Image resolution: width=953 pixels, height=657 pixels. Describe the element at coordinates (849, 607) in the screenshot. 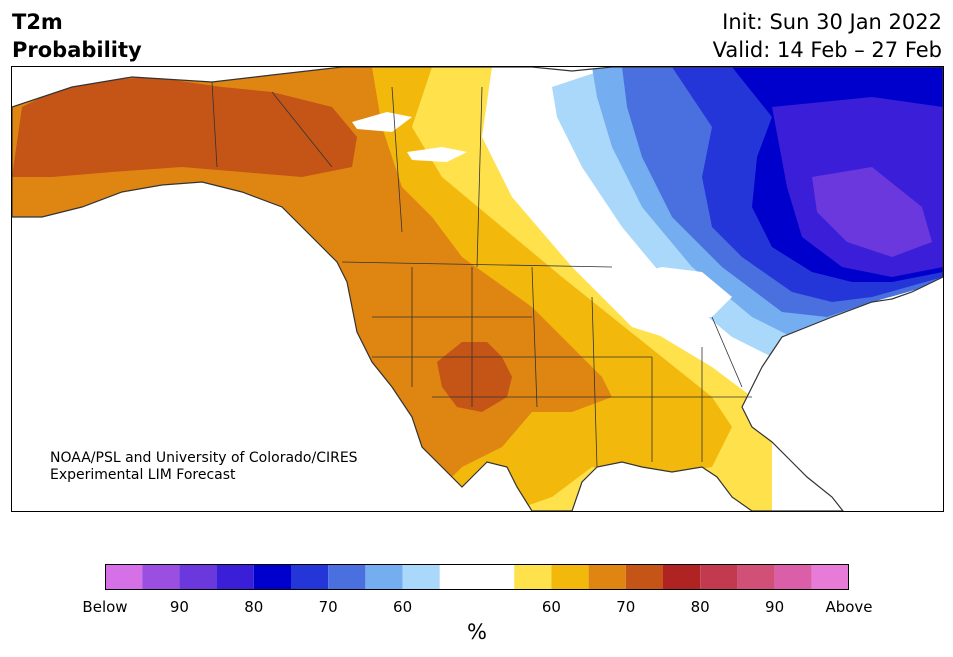

I see `colorbar-tick-label: Above` at that location.